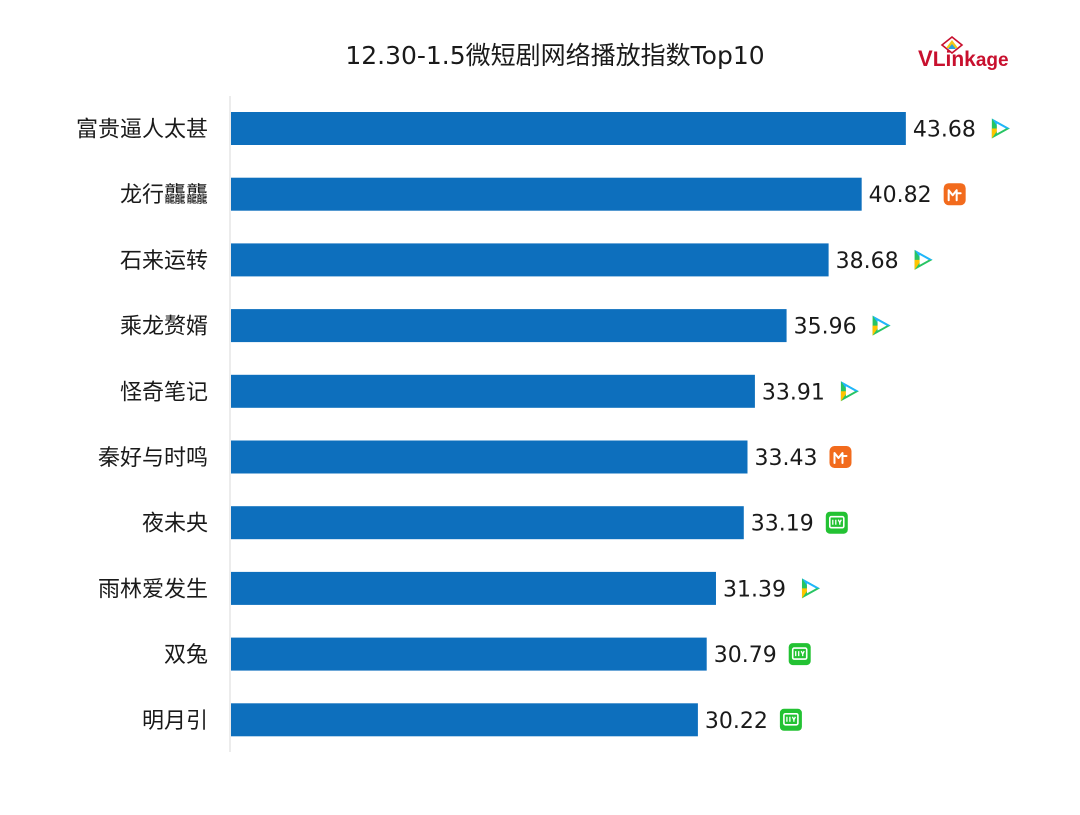  Describe the element at coordinates (944, 130) in the screenshot. I see `value-label: 43.68` at that location.